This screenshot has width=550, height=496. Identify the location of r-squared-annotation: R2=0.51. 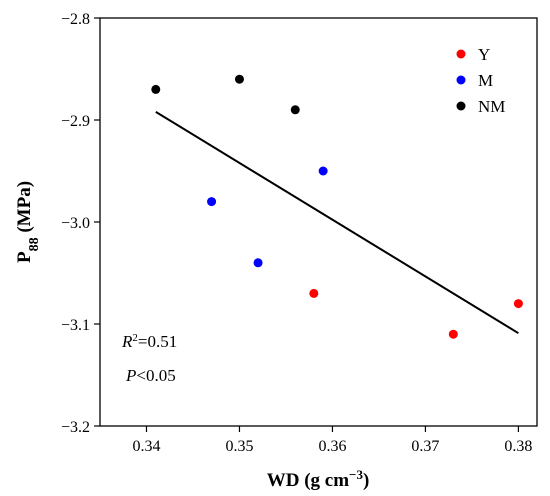
(149, 341).